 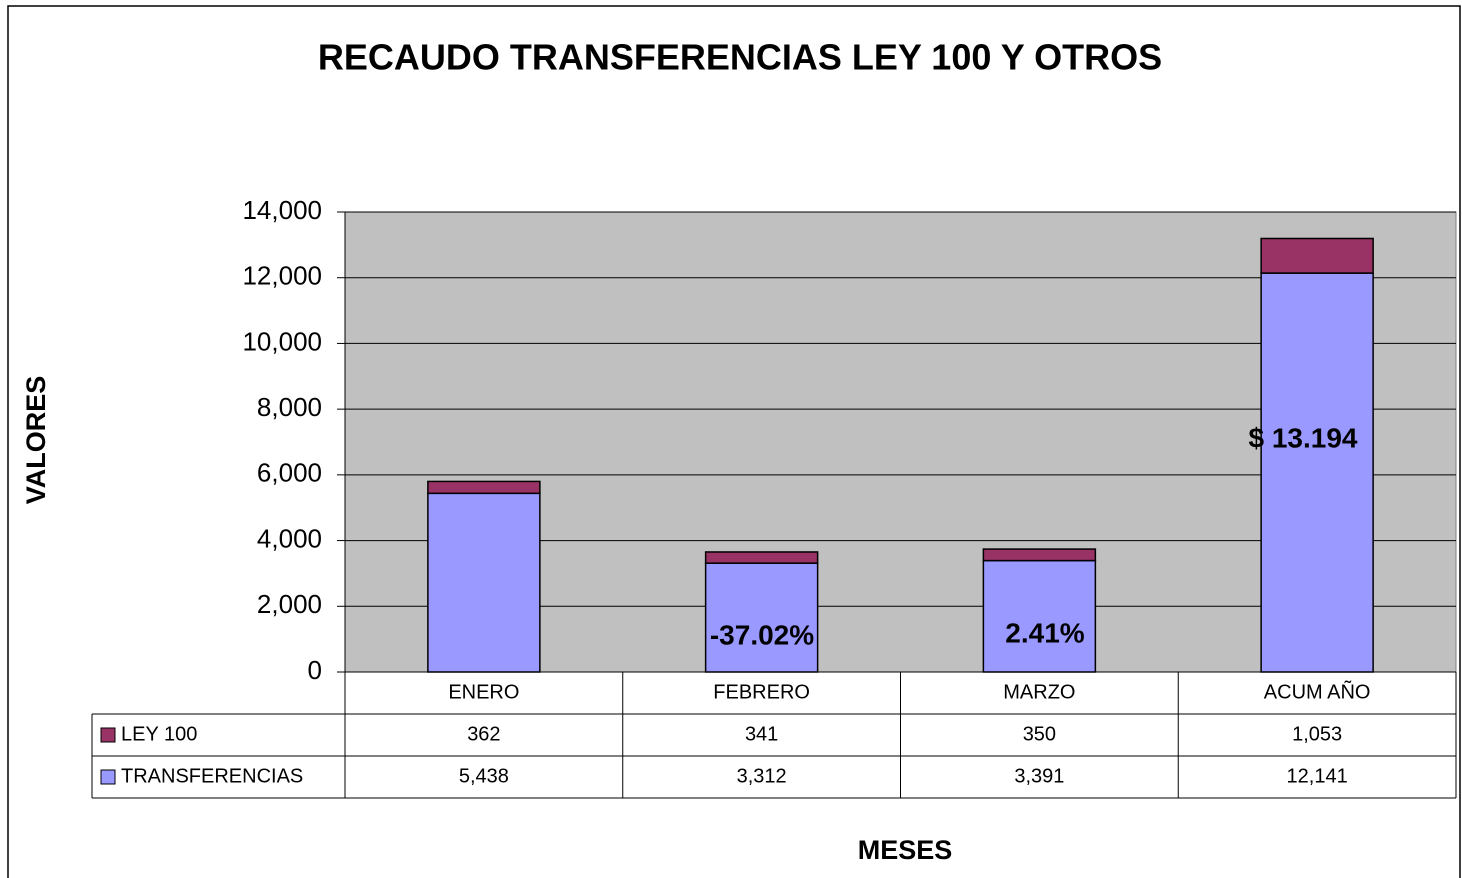 I want to click on table-value: 3,312, so click(x=762, y=776).